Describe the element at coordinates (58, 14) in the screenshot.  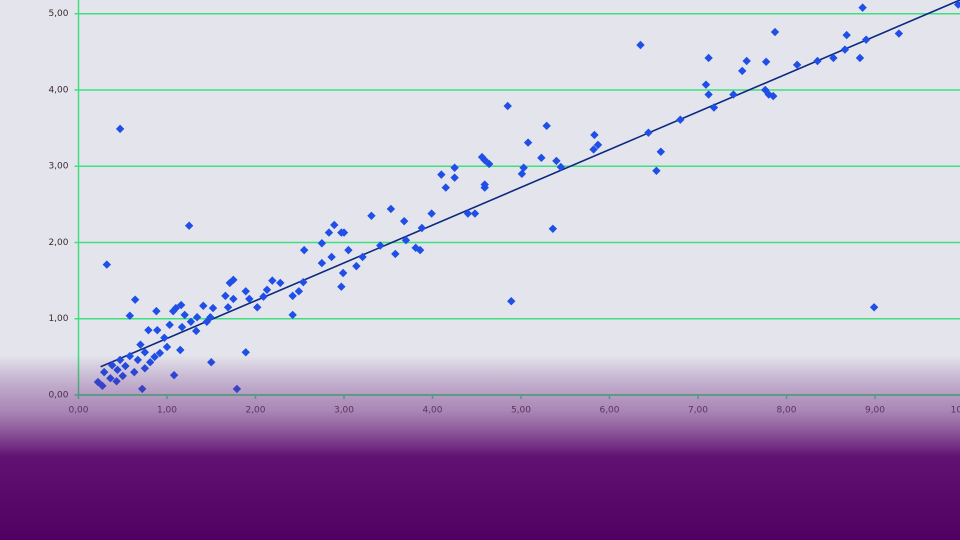
I see `y-tick-label: 5,00` at that location.